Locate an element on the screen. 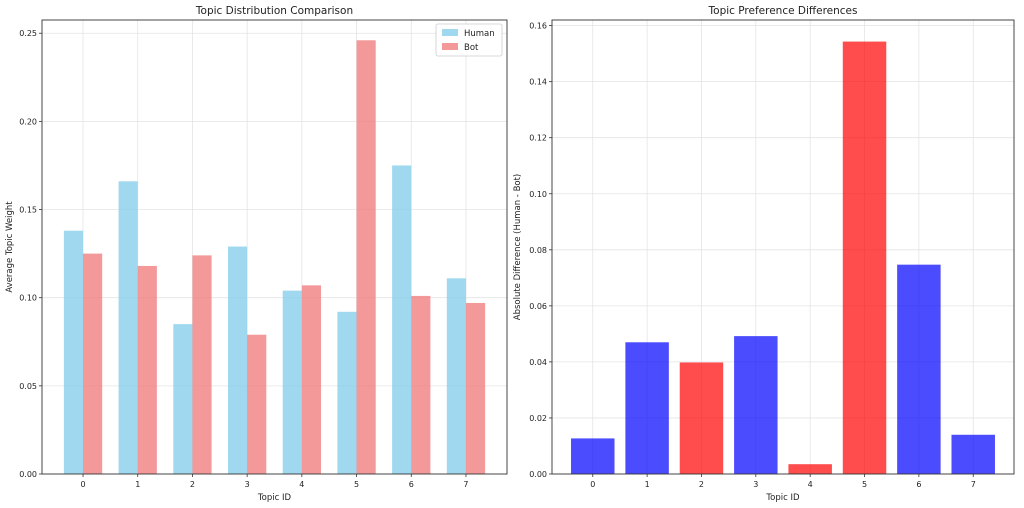 This screenshot has width=1024, height=508. right-y-tick-label: 0.02 is located at coordinates (538, 418).